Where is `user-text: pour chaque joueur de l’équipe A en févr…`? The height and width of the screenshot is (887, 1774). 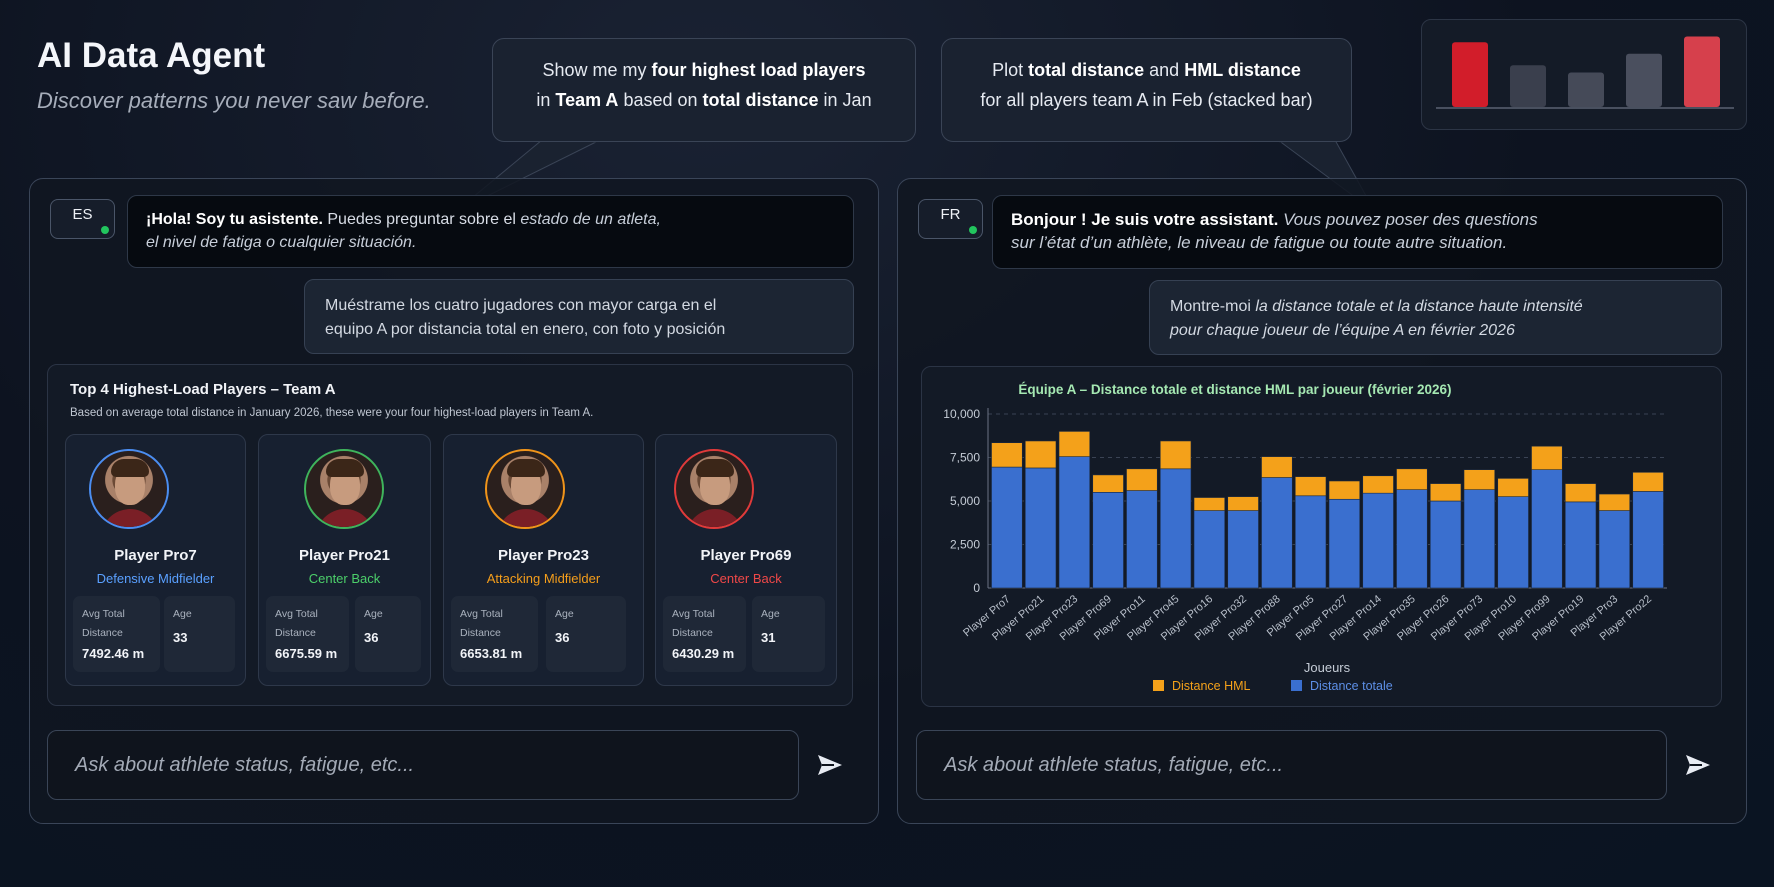 user-text: pour chaque joueur de l’équipe A en févr… is located at coordinates (1342, 330).